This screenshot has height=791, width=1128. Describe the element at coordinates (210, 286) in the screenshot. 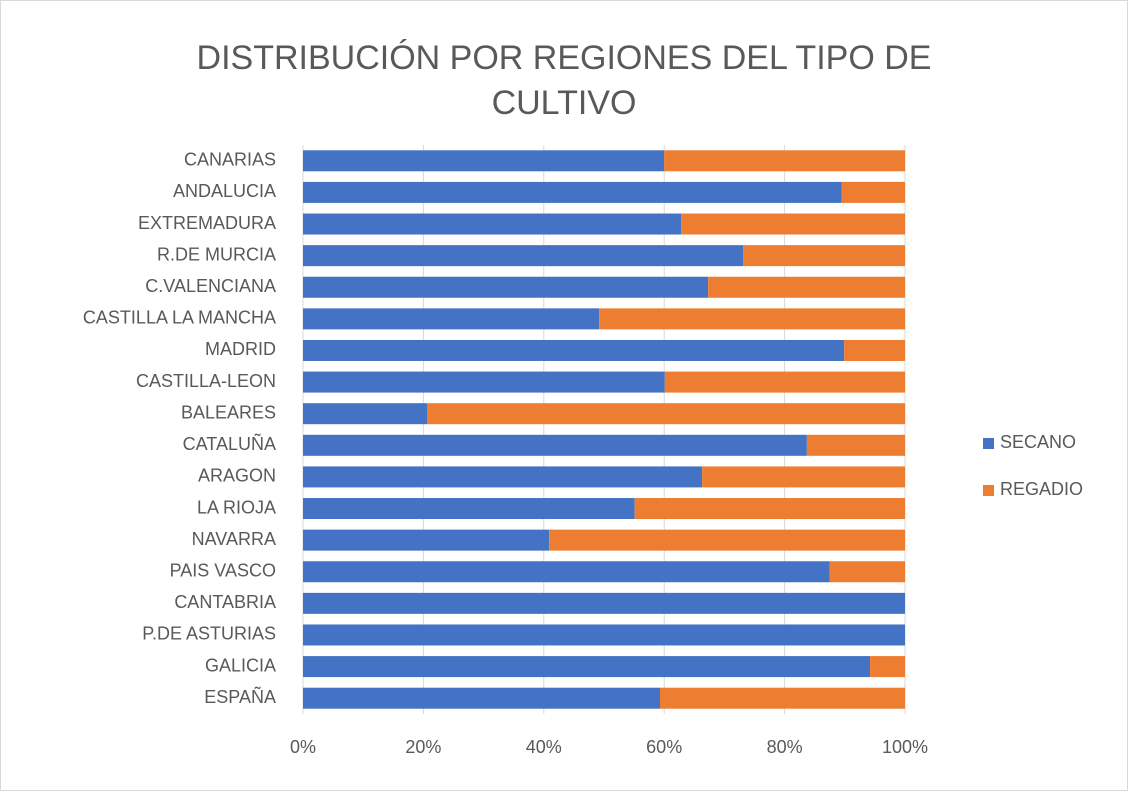

I see `y-tick-label: C.VALENCIANA` at that location.